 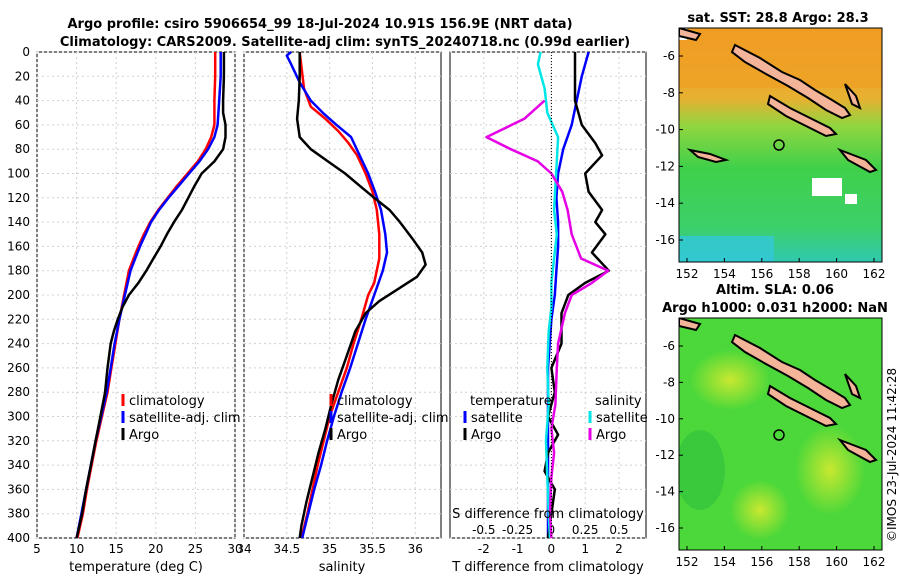 What do you see at coordinates (665, 203) in the screenshot?
I see `sst-map-y-tick-label: -14` at bounding box center [665, 203].